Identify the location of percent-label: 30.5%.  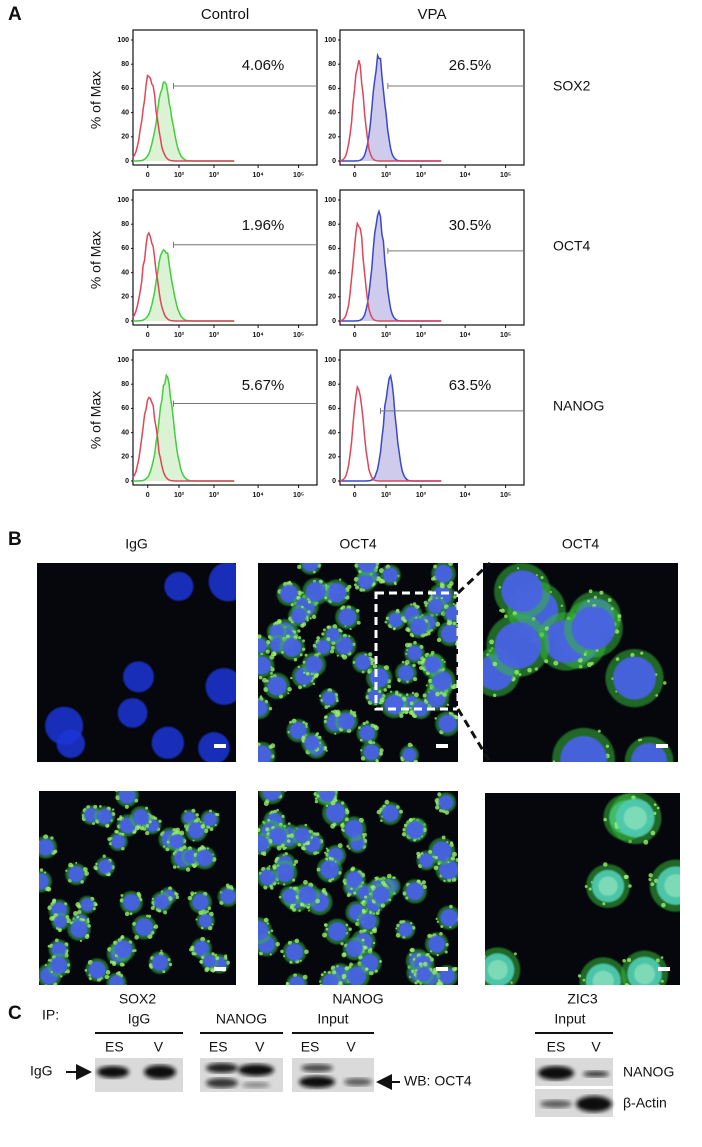
(470, 225).